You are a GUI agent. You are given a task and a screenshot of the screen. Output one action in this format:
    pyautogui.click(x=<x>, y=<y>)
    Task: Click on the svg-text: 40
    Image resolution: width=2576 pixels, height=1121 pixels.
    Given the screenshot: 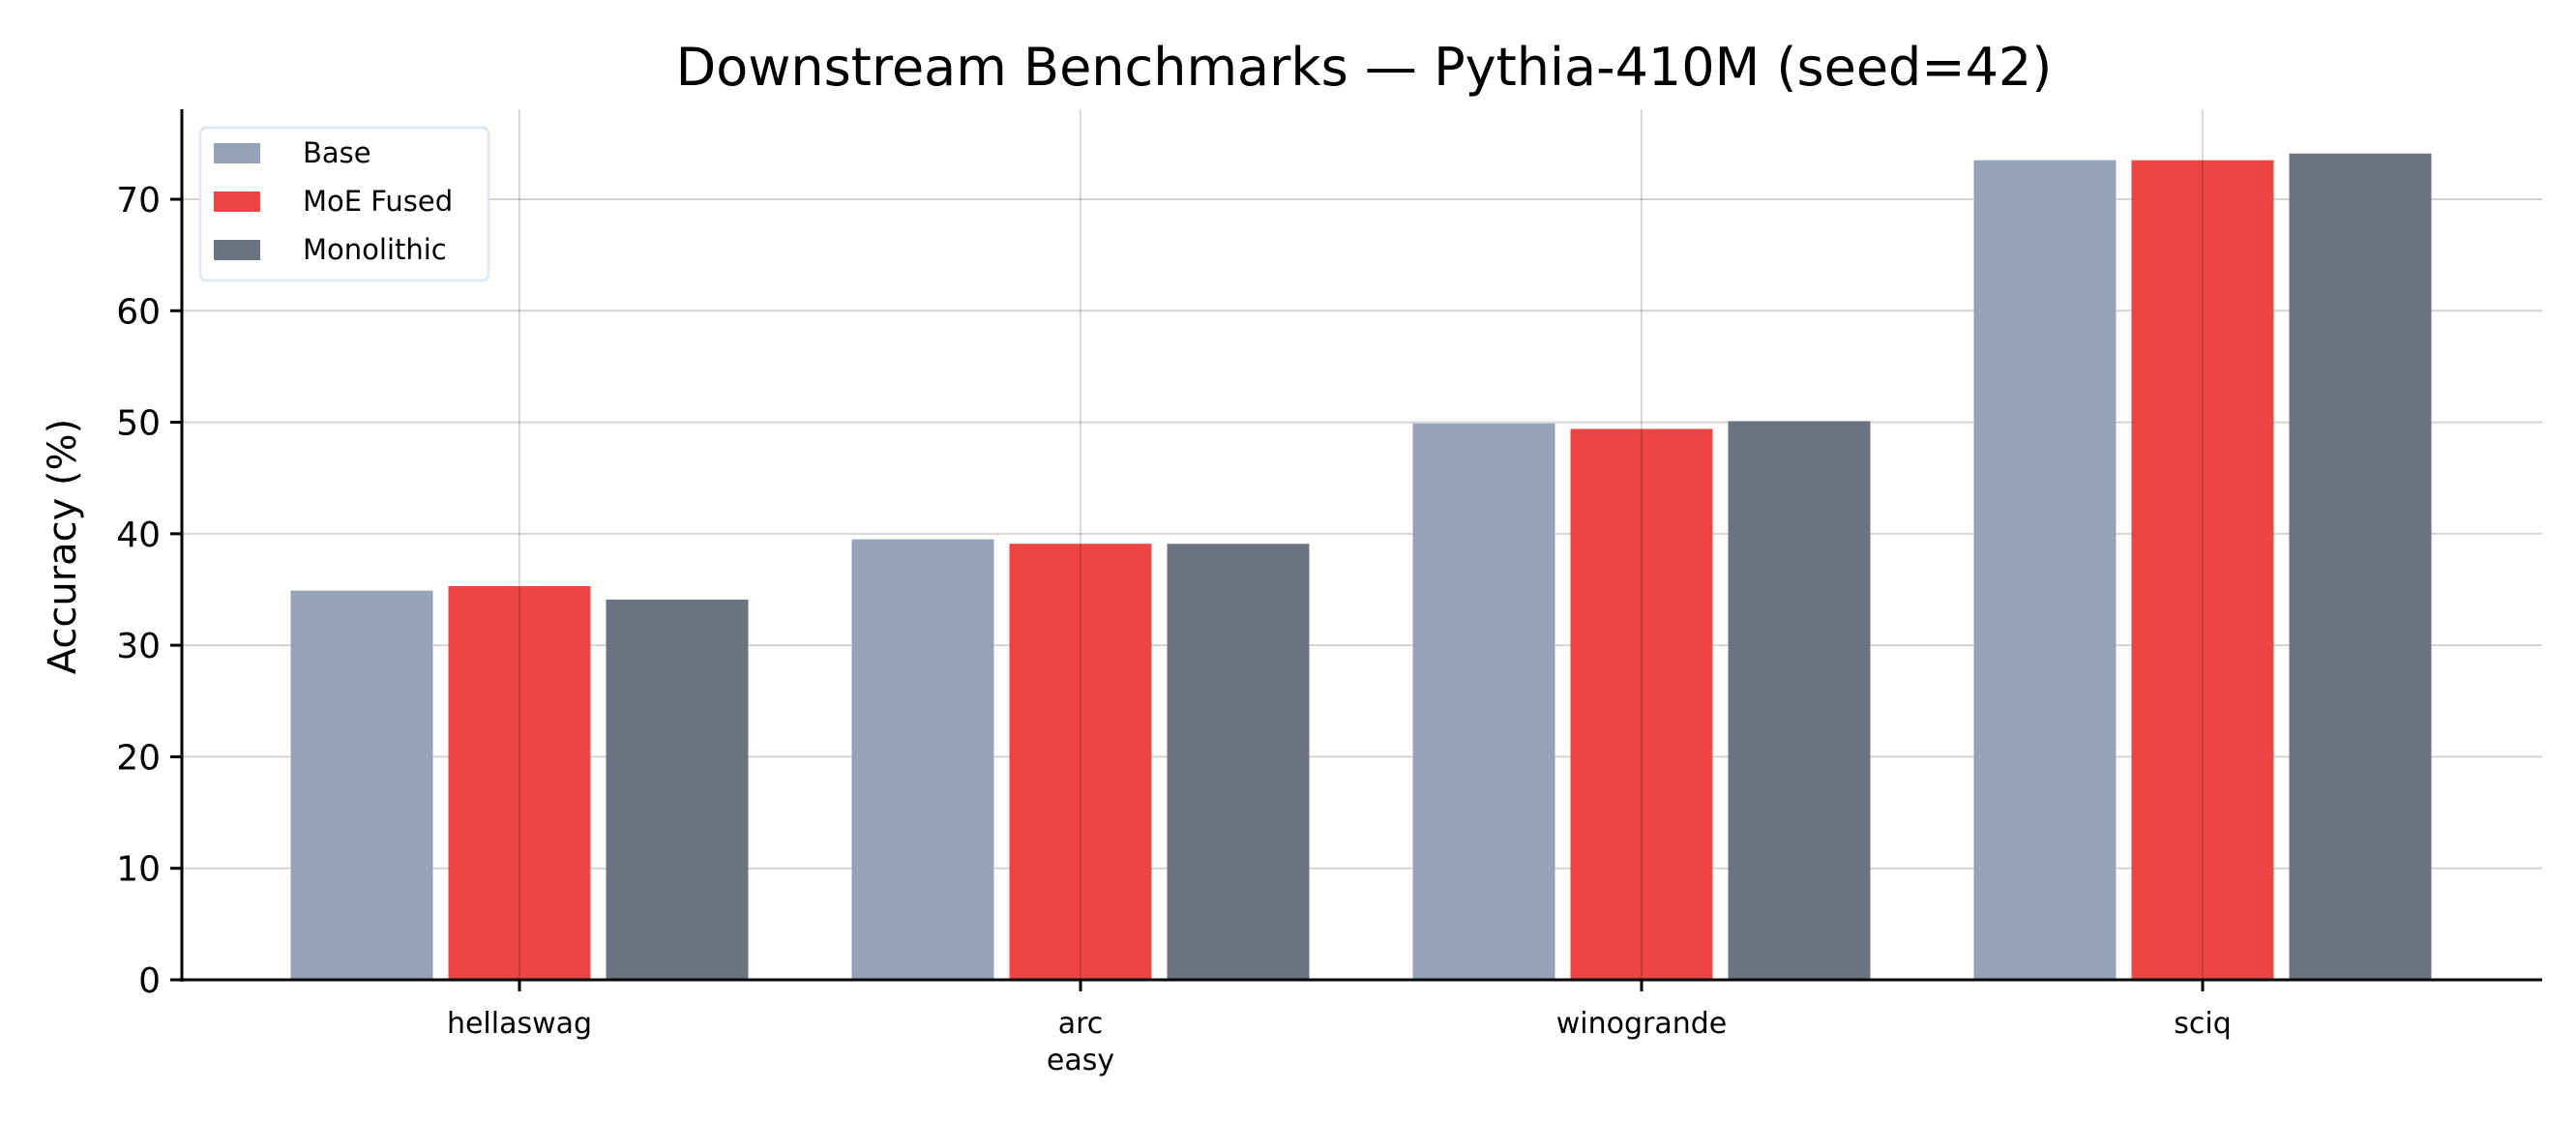 What is the action you would take?
    pyautogui.click(x=139, y=535)
    